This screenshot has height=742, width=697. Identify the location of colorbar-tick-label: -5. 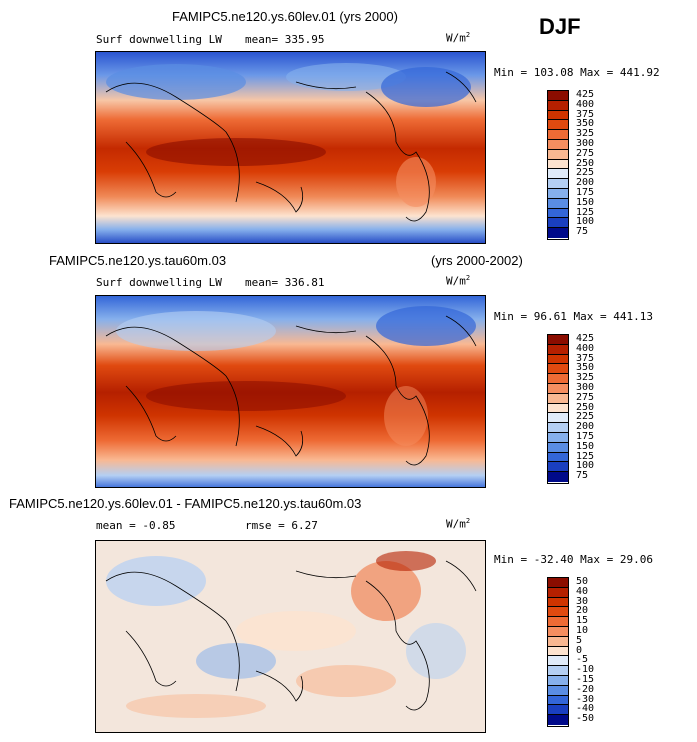
(582, 660).